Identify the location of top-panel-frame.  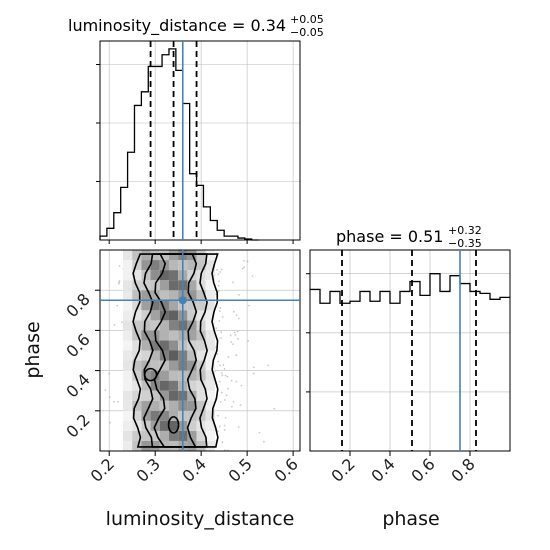
(200, 140).